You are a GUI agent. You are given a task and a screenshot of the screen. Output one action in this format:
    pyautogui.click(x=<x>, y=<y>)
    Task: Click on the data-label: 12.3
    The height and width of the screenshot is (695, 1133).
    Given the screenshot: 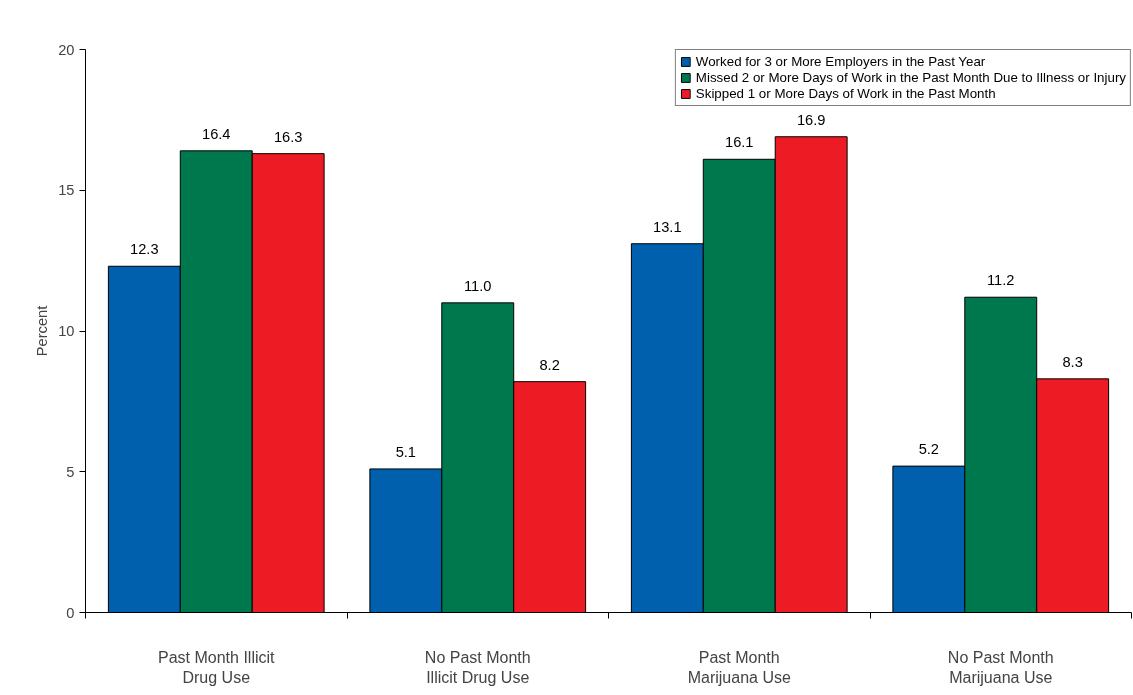 What is the action you would take?
    pyautogui.click(x=144, y=249)
    